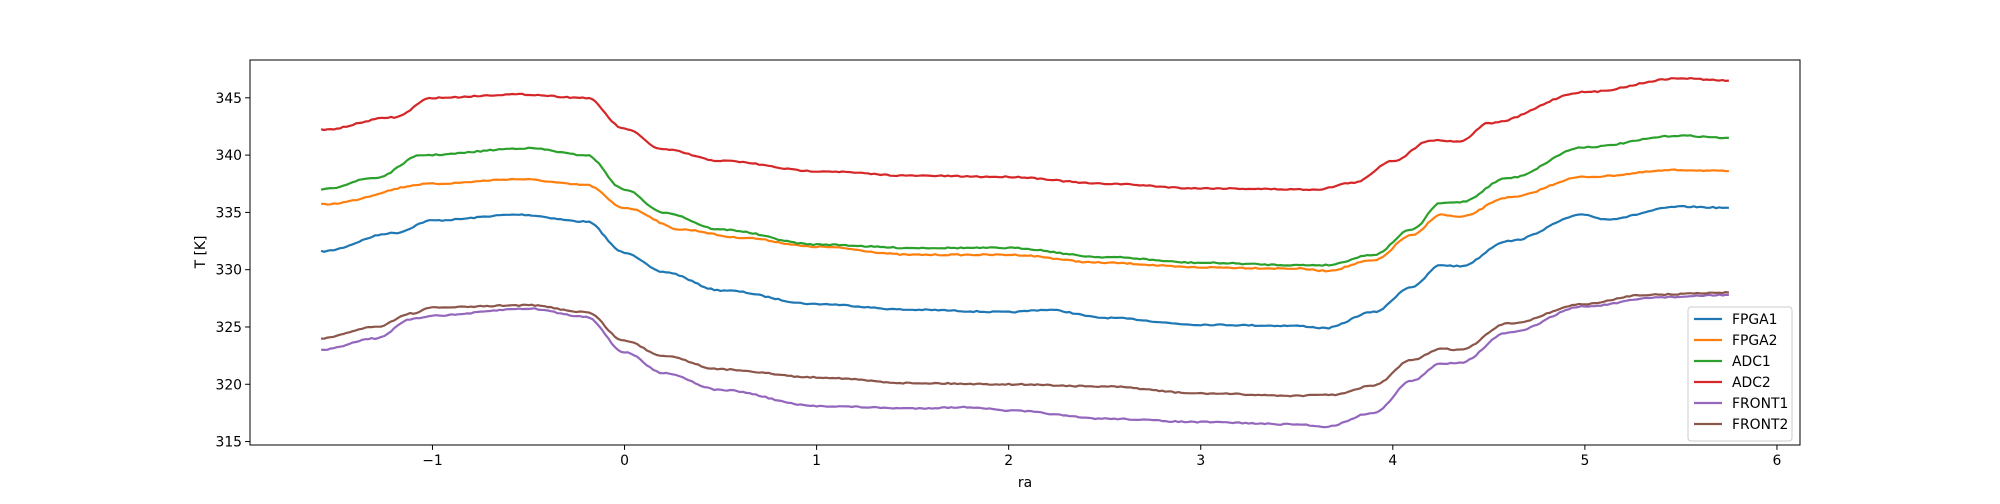  I want to click on y-tick-label: 320, so click(228, 385).